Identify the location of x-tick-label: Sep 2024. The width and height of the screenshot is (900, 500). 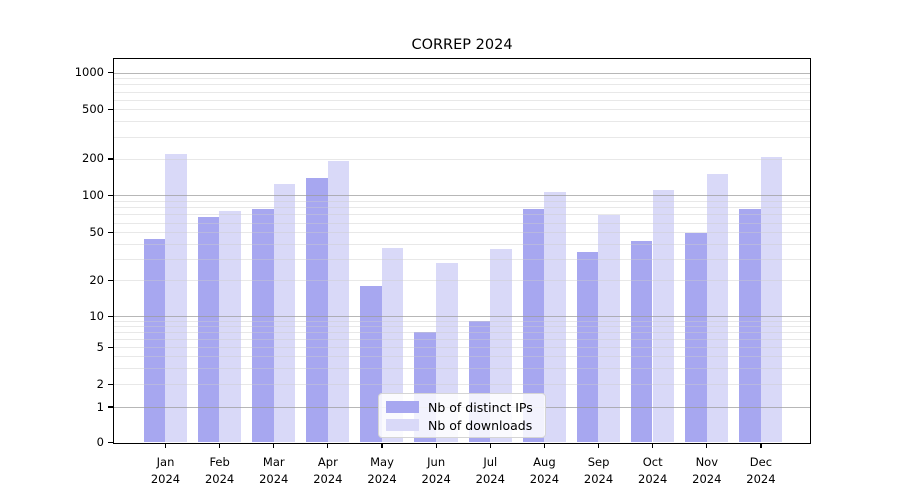
(598, 470).